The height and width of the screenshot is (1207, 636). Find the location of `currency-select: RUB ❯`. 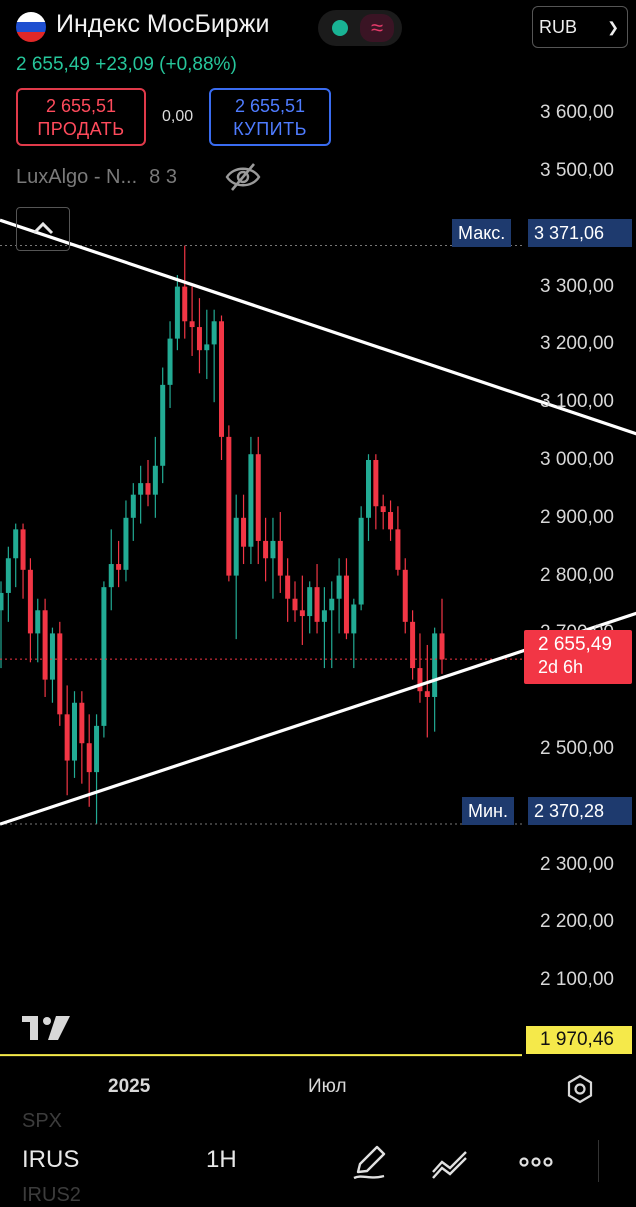

currency-select: RUB ❯ is located at coordinates (580, 27).